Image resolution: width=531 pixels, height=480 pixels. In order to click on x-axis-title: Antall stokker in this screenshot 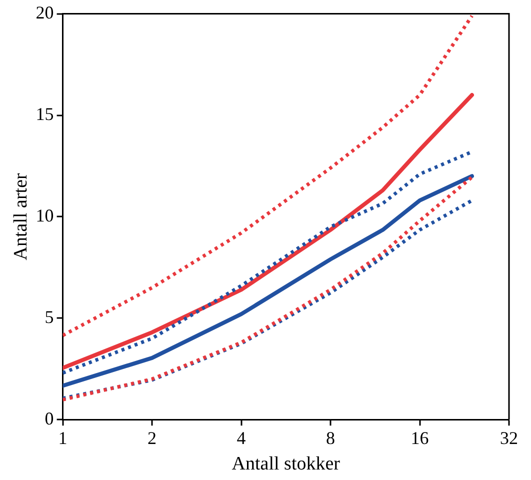, I will do `click(286, 464)`.